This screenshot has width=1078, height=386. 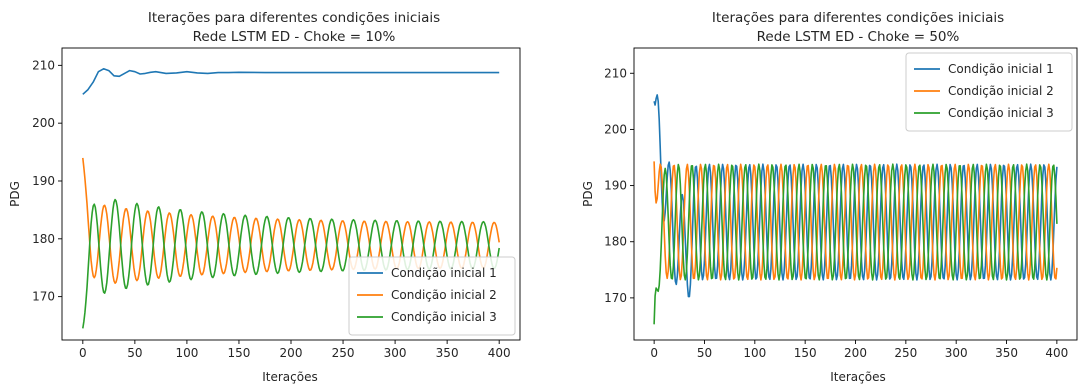 I want to click on chart-subtitle: Rede LSTM ED - Choke = 10%, so click(x=294, y=37).